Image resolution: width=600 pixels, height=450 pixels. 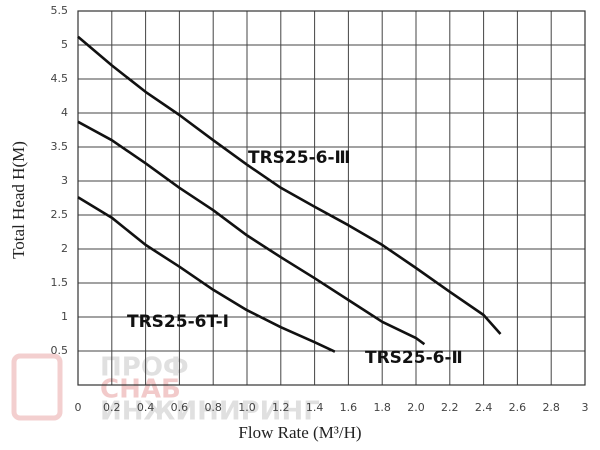 What do you see at coordinates (146, 407) in the screenshot?
I see `x-tick-label: 0.4` at bounding box center [146, 407].